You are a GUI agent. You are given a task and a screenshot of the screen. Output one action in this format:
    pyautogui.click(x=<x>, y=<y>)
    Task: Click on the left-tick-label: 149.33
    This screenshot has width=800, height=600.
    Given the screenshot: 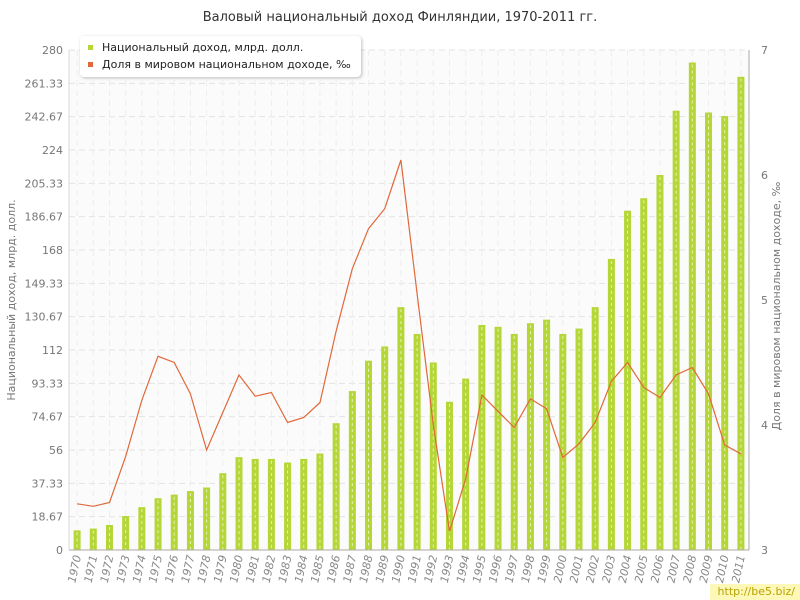 What is the action you would take?
    pyautogui.click(x=44, y=283)
    